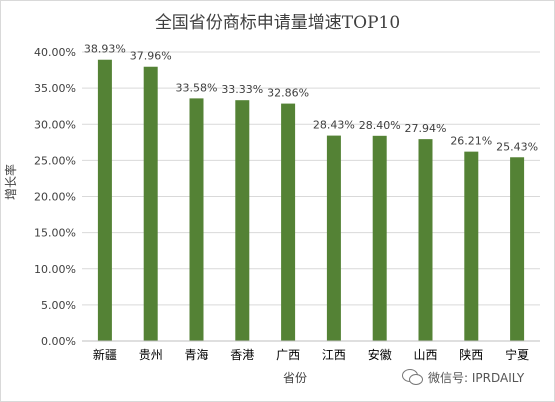 This screenshot has height=402, width=555. Describe the element at coordinates (517, 354) in the screenshot. I see `x-tick-label: 宁夏` at that location.